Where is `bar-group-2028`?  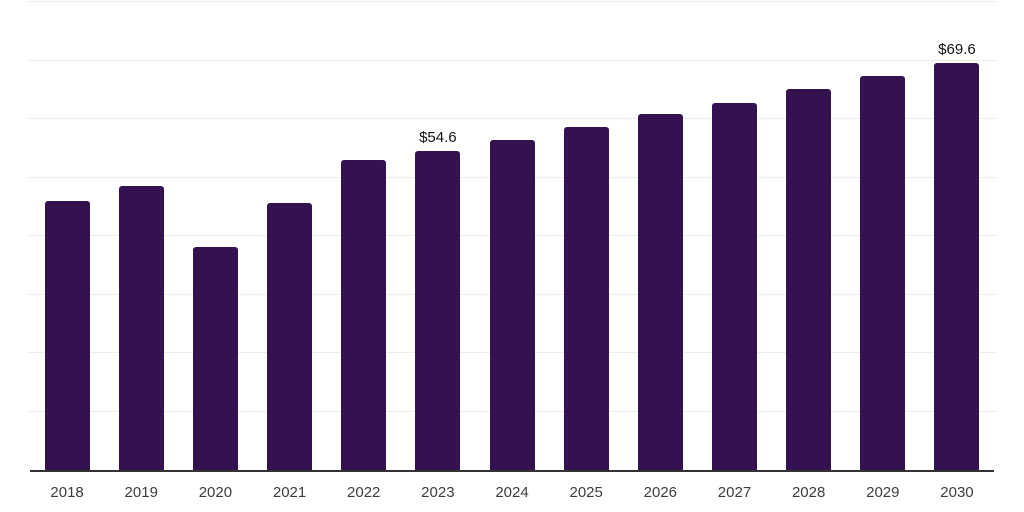 bar-group-2028 is located at coordinates (809, 235).